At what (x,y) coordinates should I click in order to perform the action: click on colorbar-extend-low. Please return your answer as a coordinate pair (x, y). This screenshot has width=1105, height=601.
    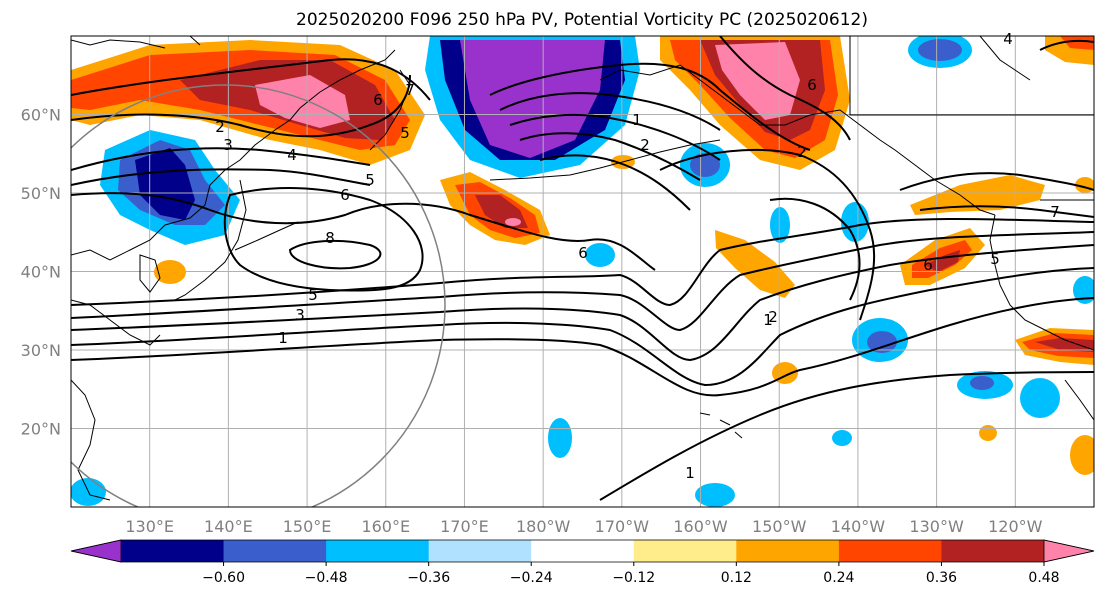
    Looking at the image, I should click on (96, 551).